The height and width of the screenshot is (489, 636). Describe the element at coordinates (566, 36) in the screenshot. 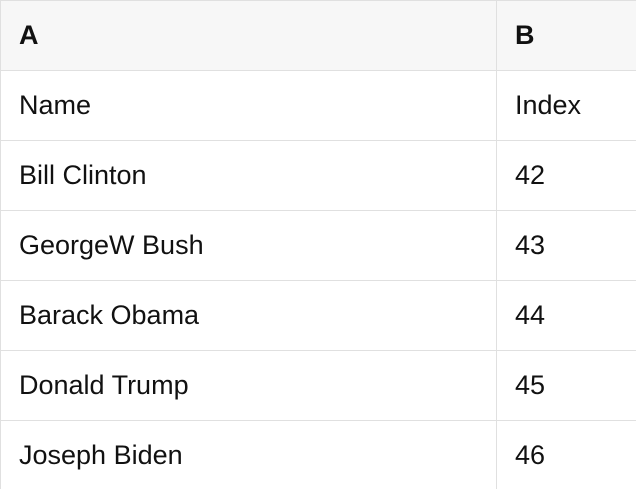

I see `column-header-b: B` at that location.